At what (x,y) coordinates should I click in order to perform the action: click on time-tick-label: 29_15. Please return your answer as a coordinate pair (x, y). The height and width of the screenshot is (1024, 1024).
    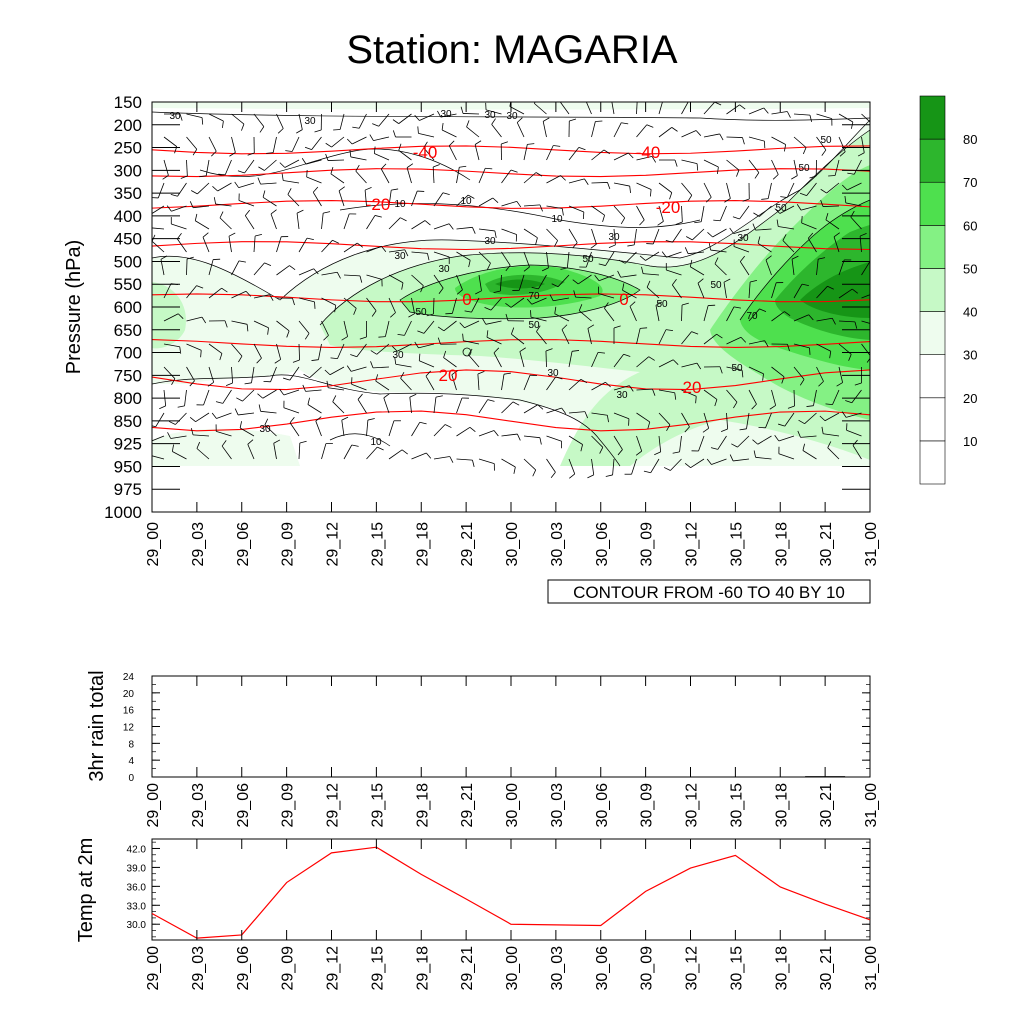
    Looking at the image, I should click on (377, 805).